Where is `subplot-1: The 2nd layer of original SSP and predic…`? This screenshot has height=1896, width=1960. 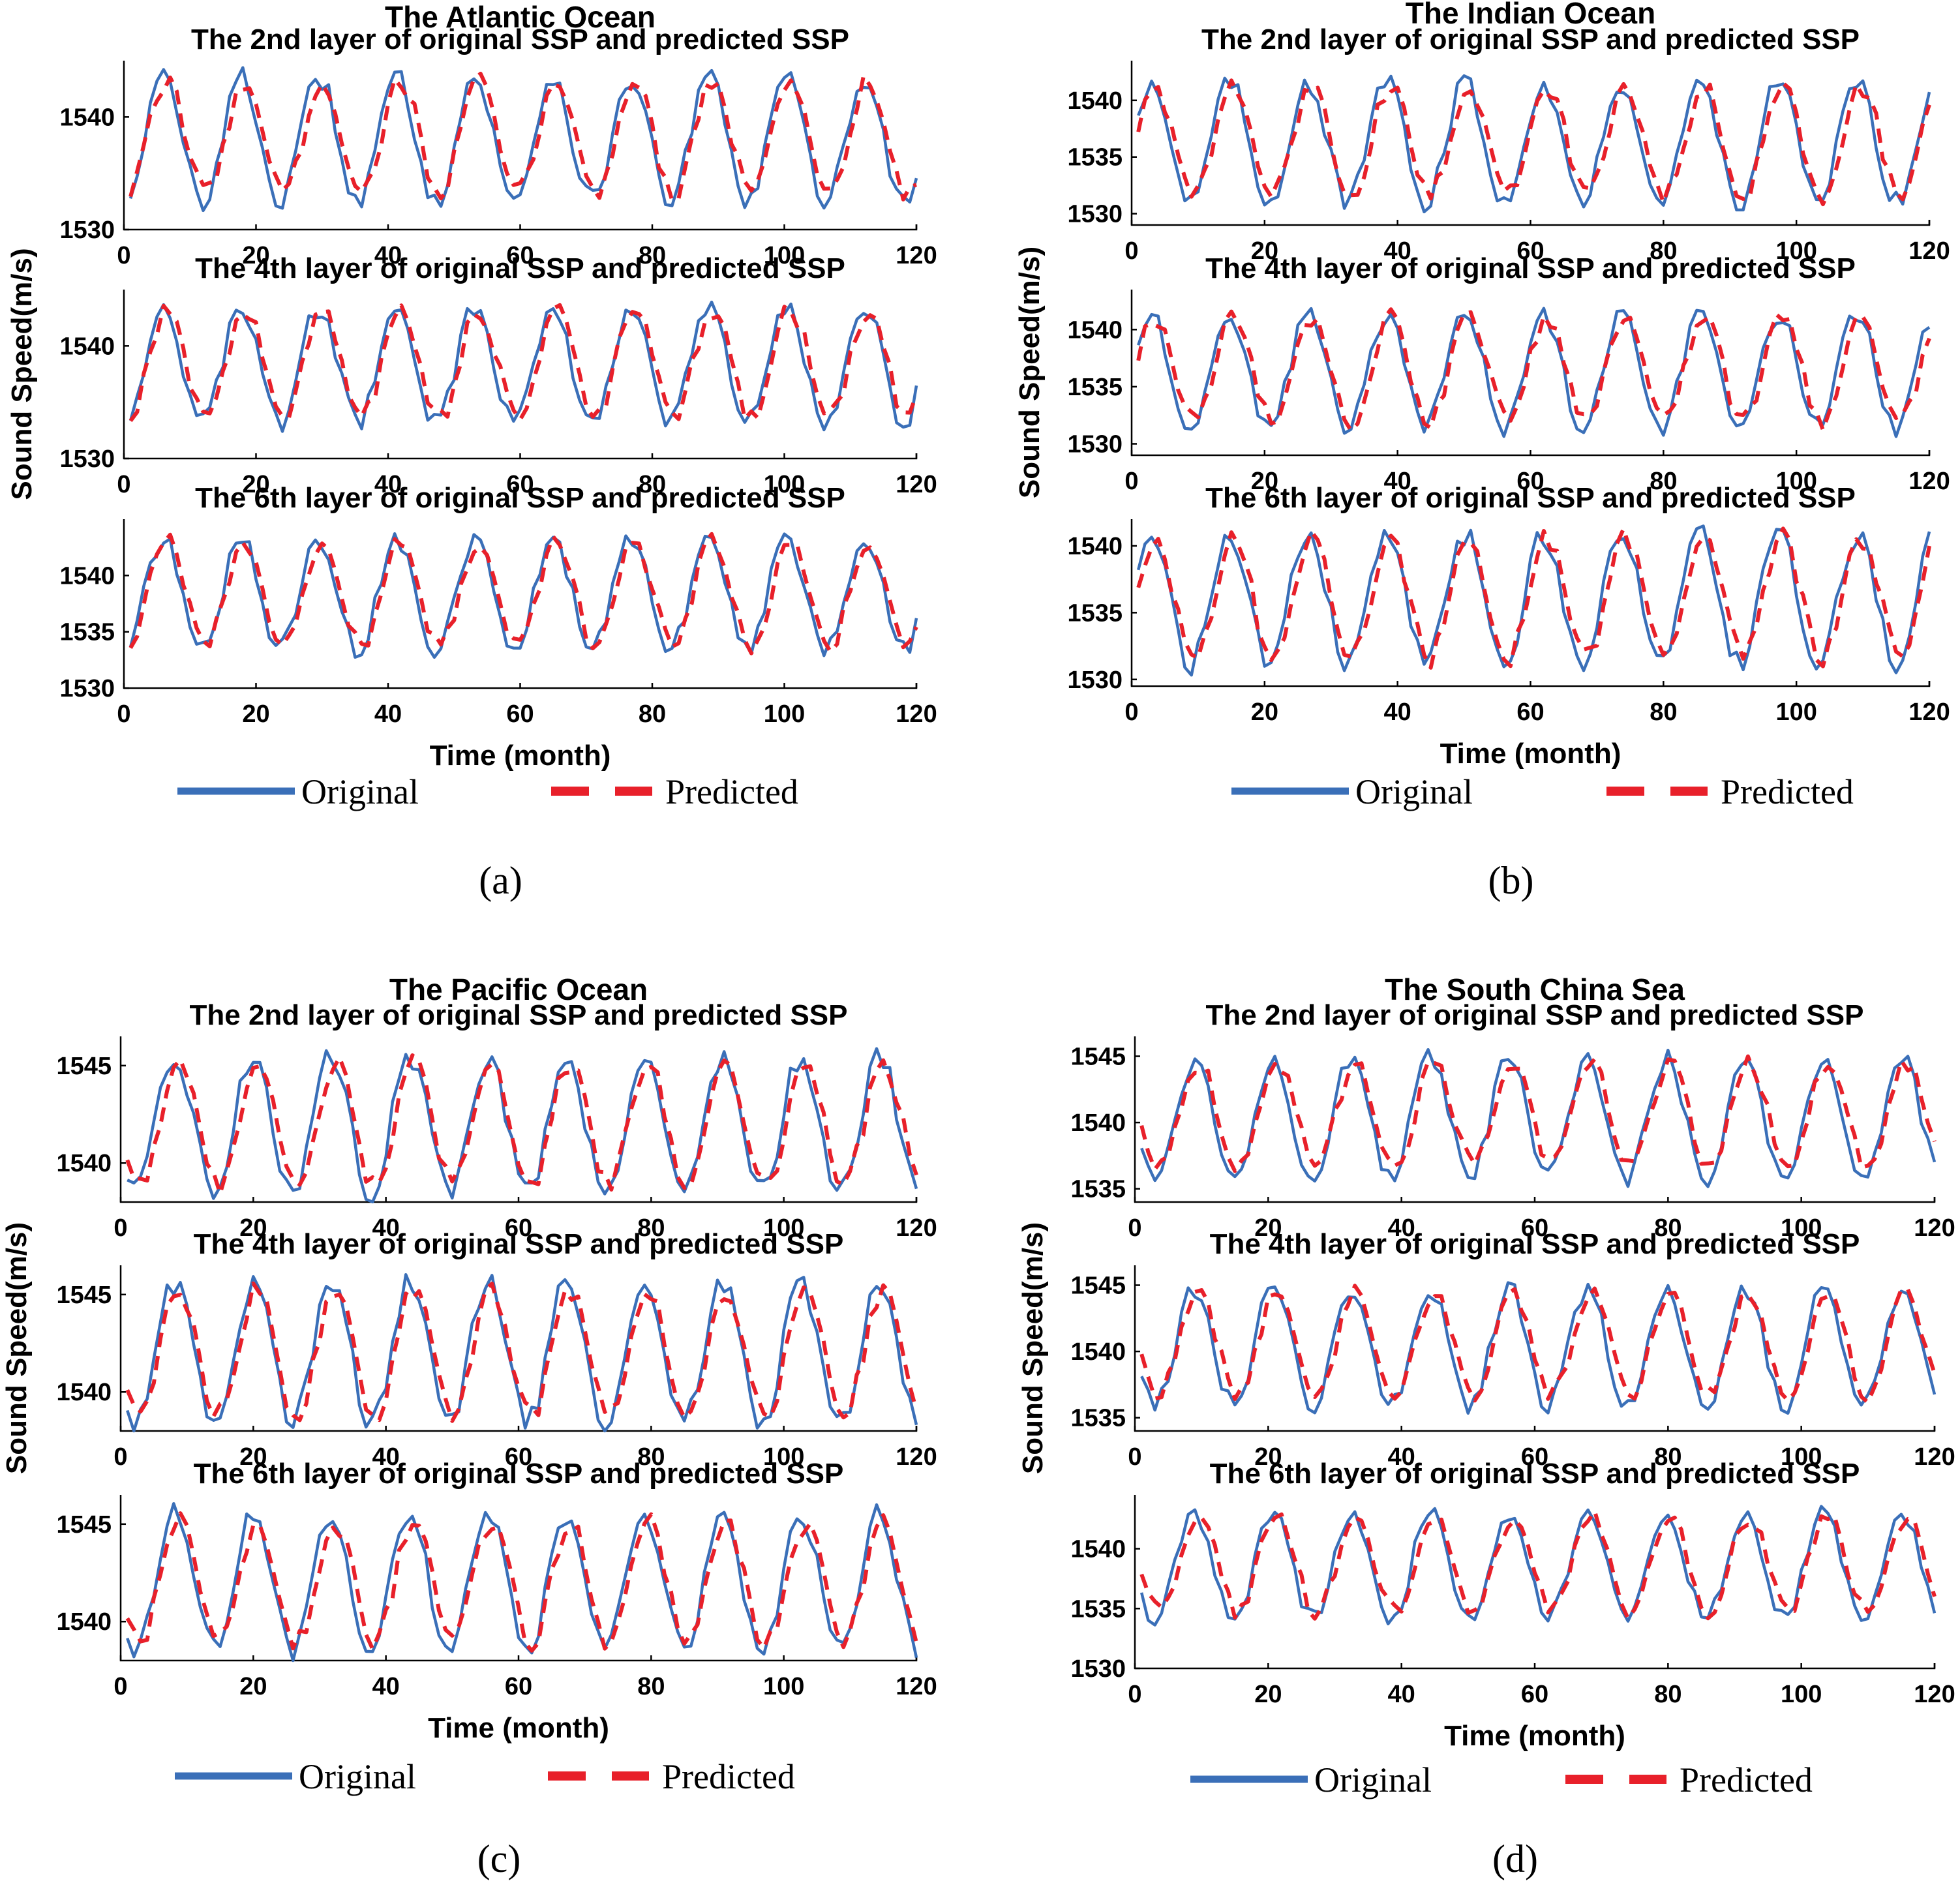 subplot-1: The 2nd layer of original SSP and predic… is located at coordinates (1512, 1120).